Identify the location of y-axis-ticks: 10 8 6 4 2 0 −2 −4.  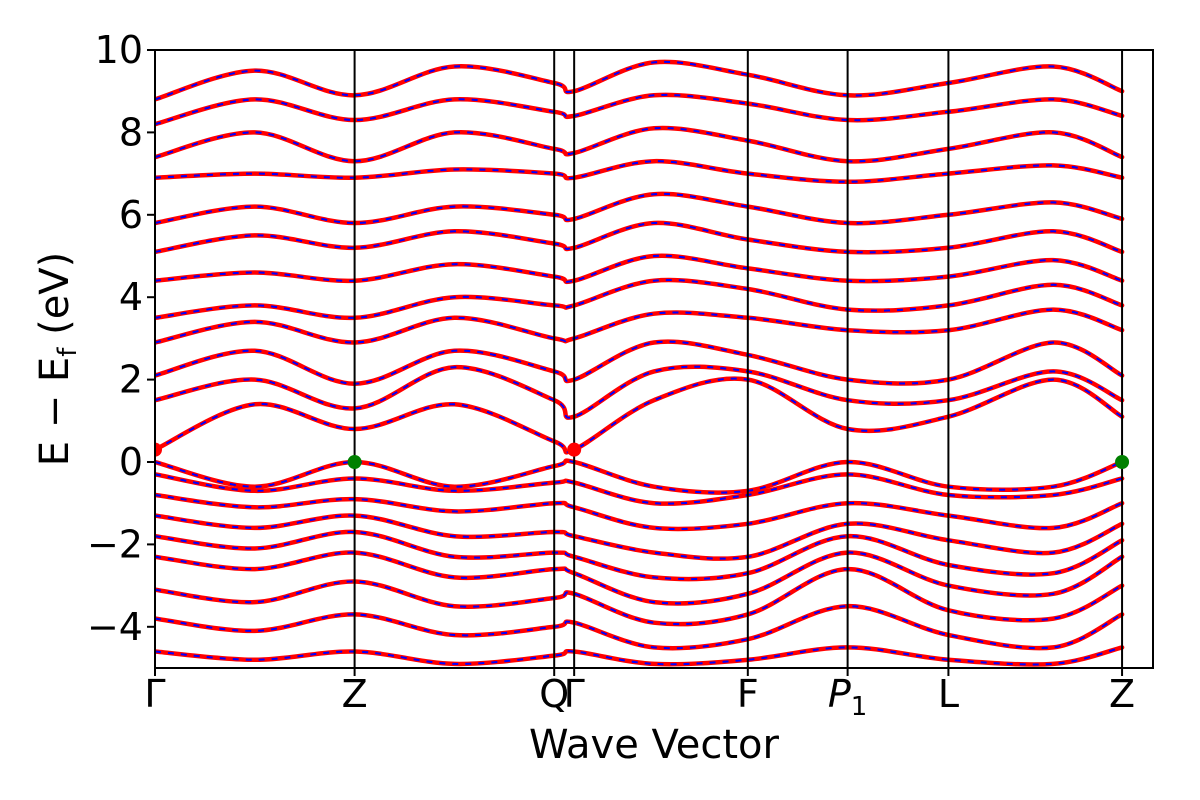
(121, 338).